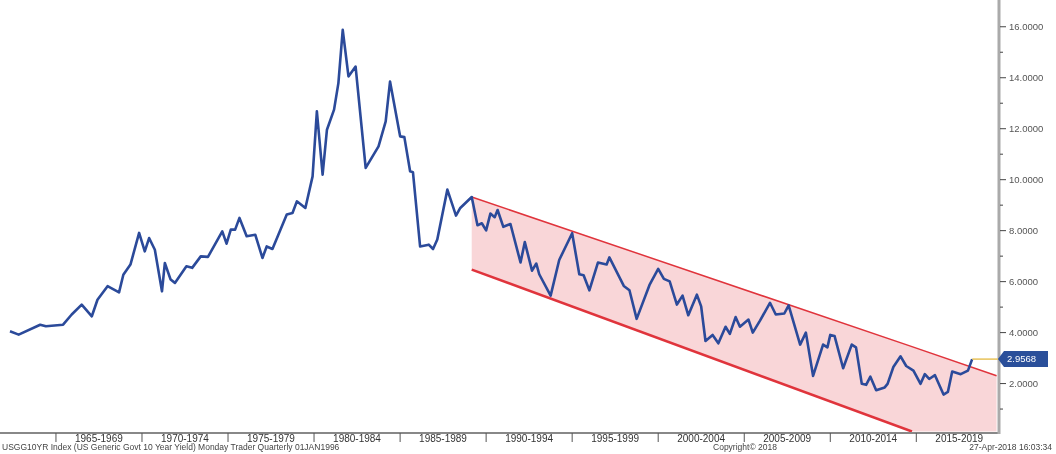 The width and height of the screenshot is (1056, 454). What do you see at coordinates (787, 438) in the screenshot?
I see `x-tick-label: 2005-2009` at bounding box center [787, 438].